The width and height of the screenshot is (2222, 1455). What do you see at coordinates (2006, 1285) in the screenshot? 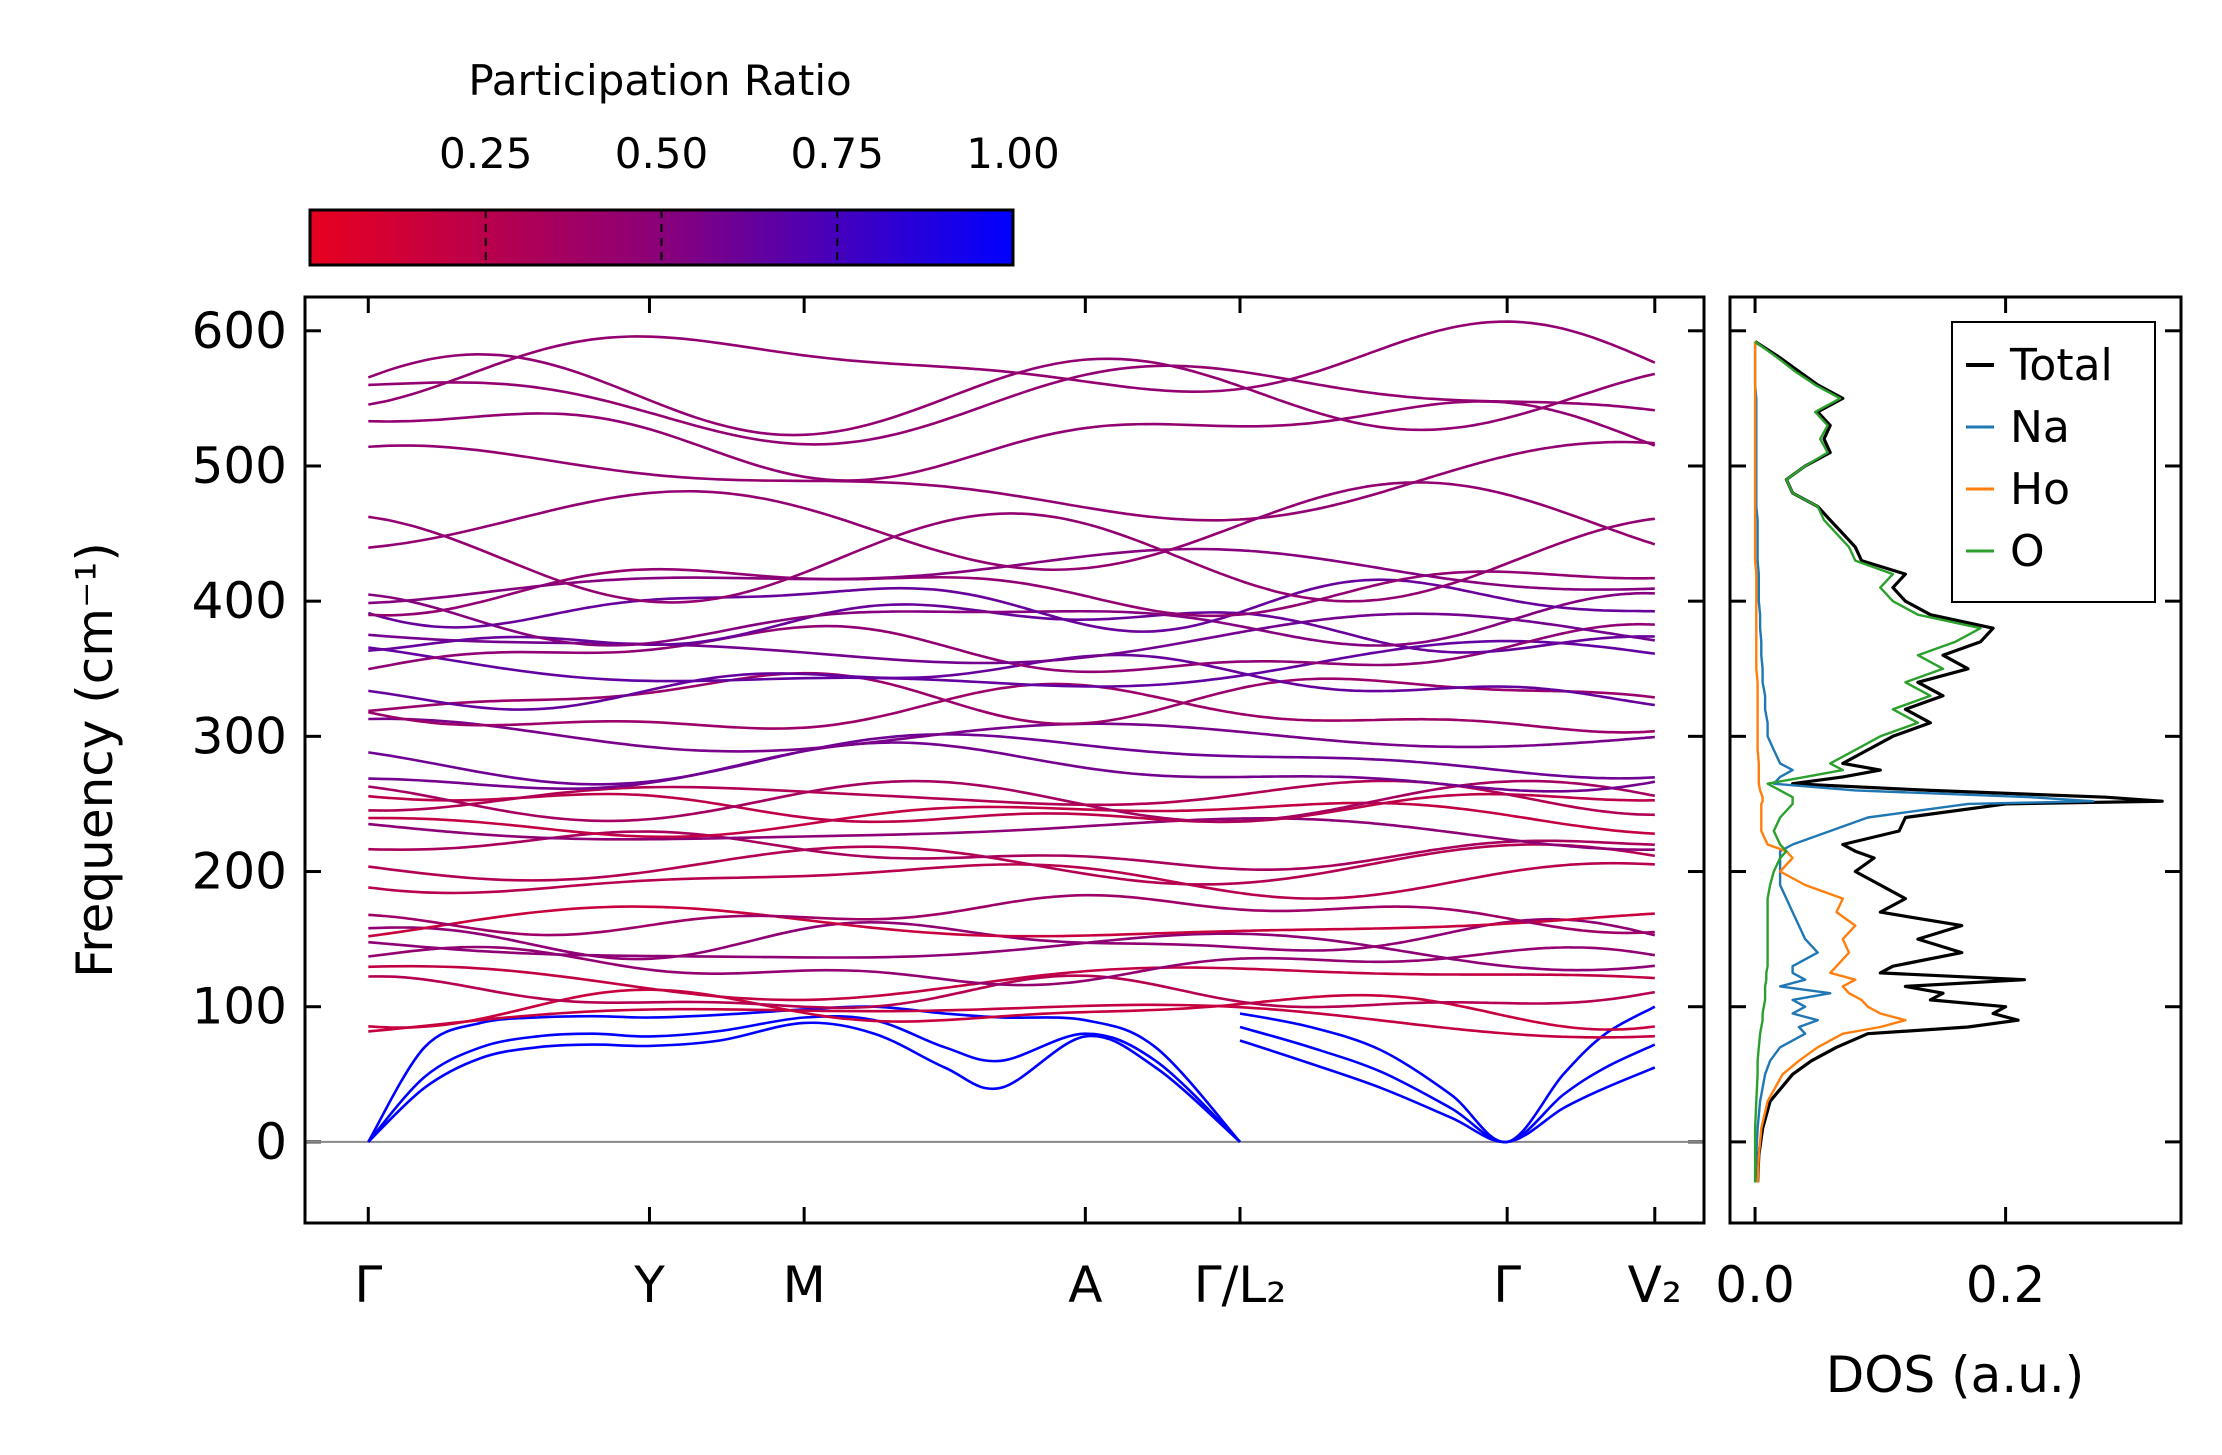
I see `dos-xtick-label: 0.2` at bounding box center [2006, 1285].